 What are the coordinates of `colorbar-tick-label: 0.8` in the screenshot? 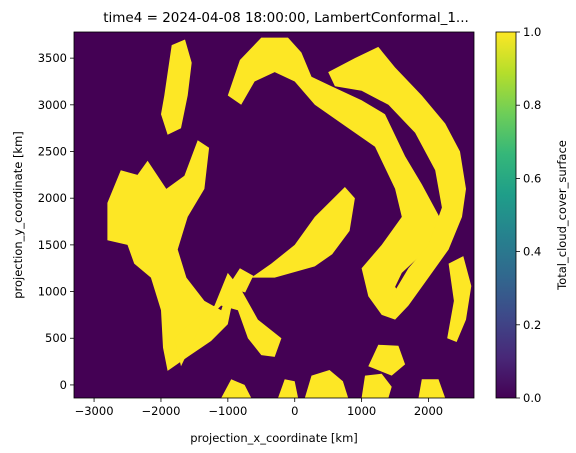 It's located at (532, 105).